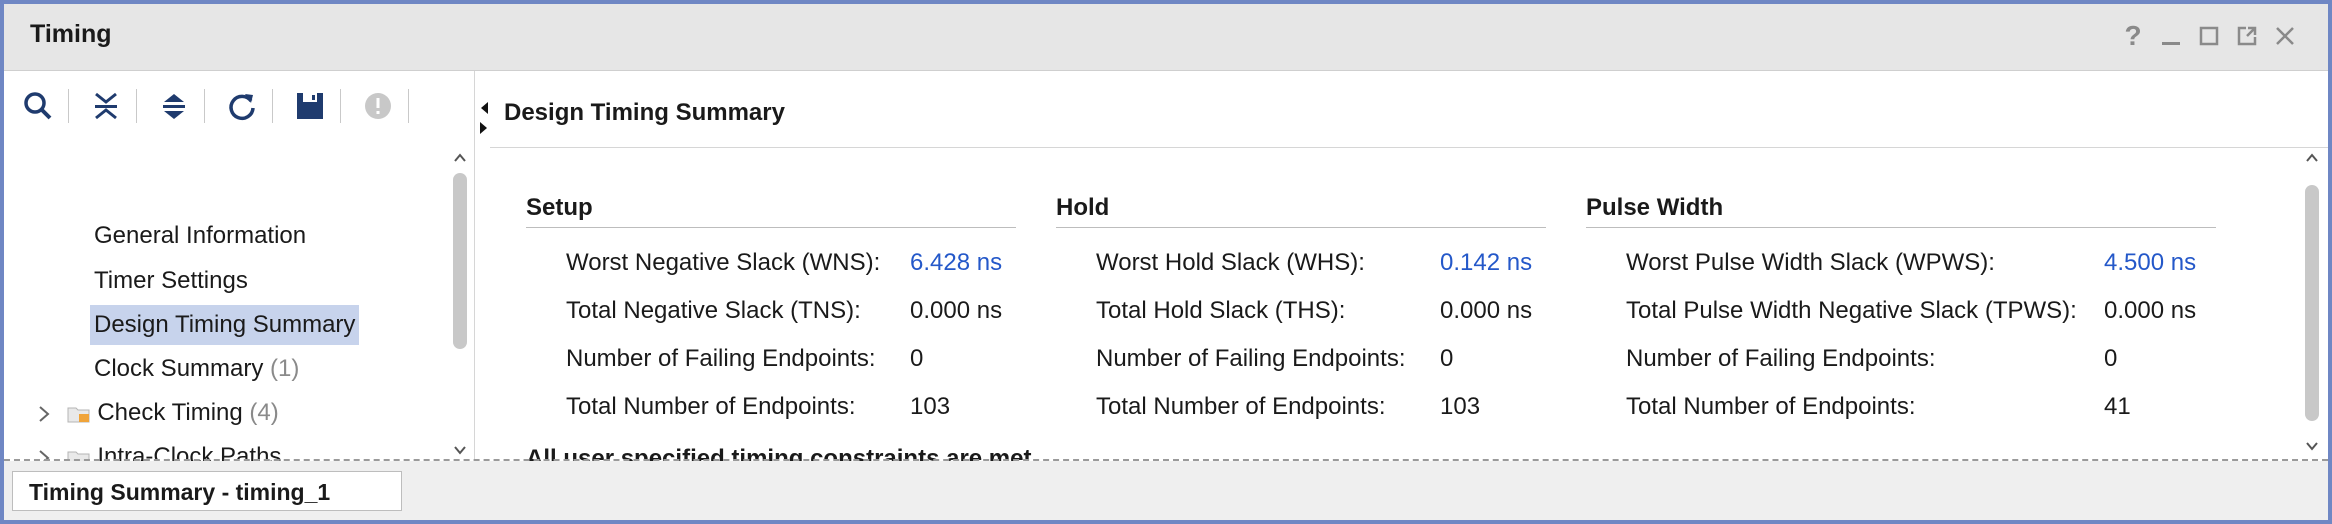 Image resolution: width=2332 pixels, height=524 pixels. Describe the element at coordinates (1851, 310) in the screenshot. I see `tpws-label: Total Pulse Width Negative Slack (TPWS):` at that location.